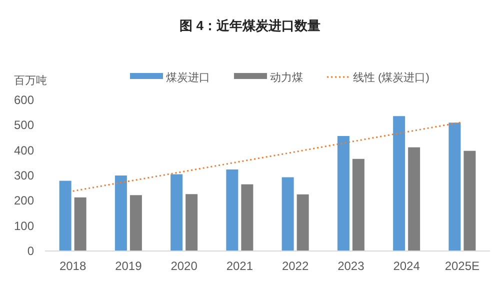  What do you see at coordinates (24, 125) in the screenshot?
I see `y-tick-label: 500` at bounding box center [24, 125].